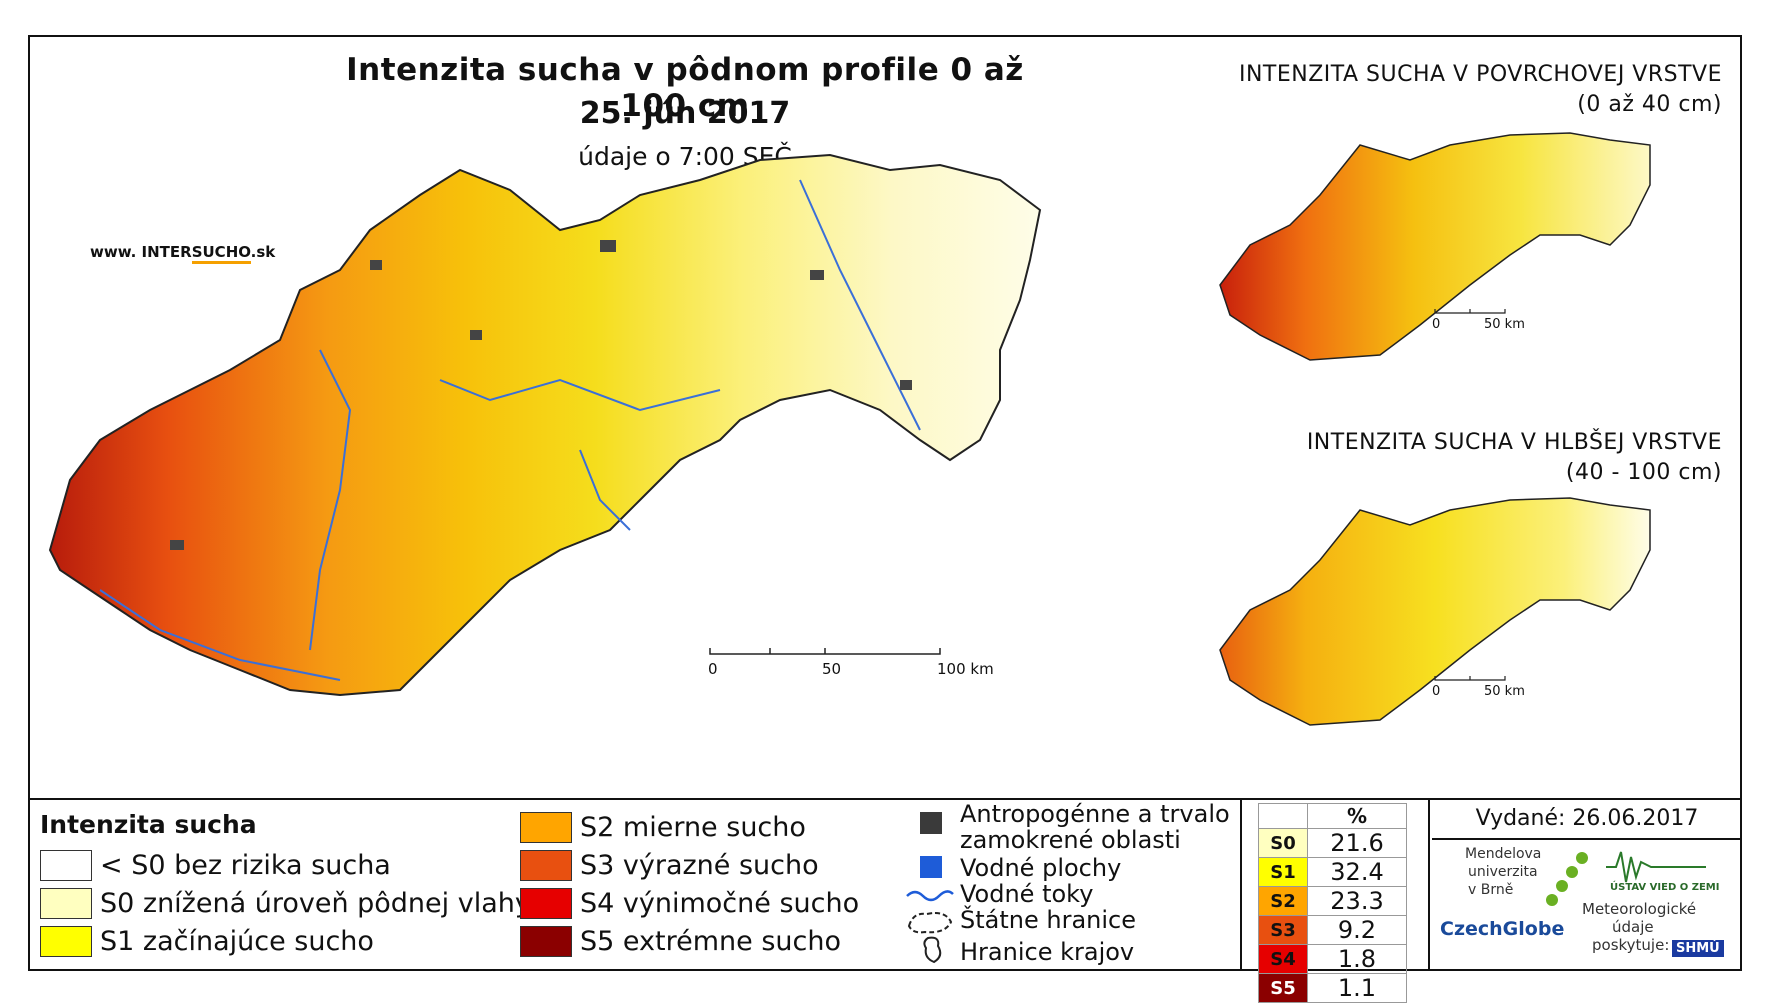  Describe the element at coordinates (1643, 472) in the screenshot. I see `inset2-subtitle: (40 - 100 cm)` at that location.